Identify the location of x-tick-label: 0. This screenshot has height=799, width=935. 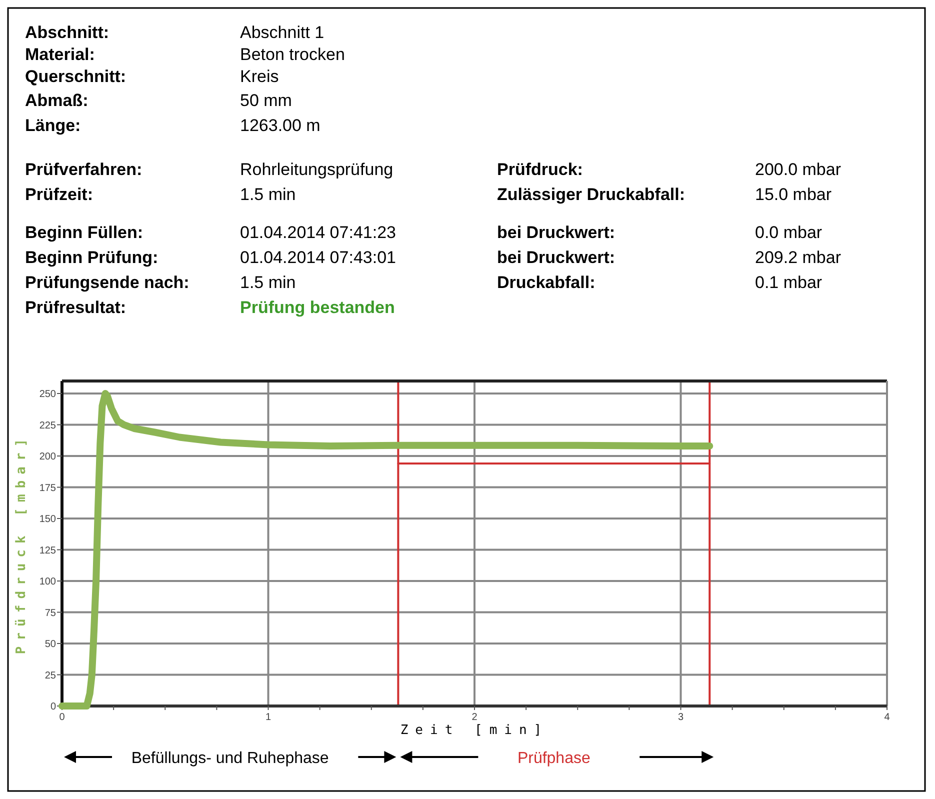
(62, 717).